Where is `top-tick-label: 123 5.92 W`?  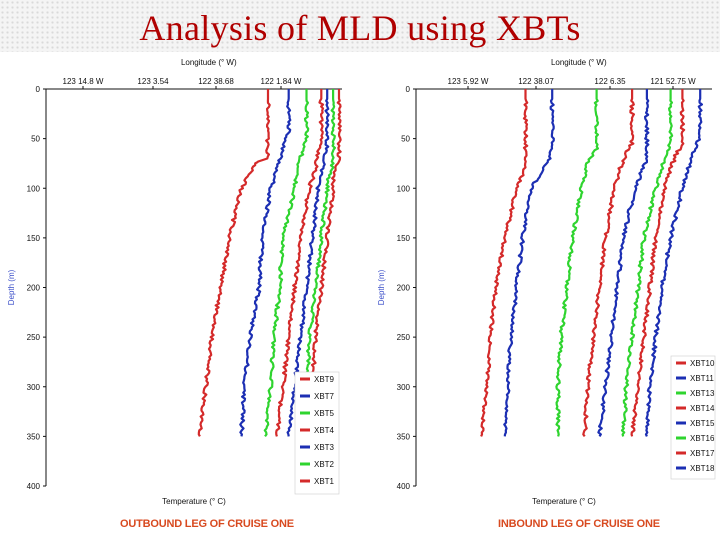 top-tick-label: 123 5.92 W is located at coordinates (468, 81).